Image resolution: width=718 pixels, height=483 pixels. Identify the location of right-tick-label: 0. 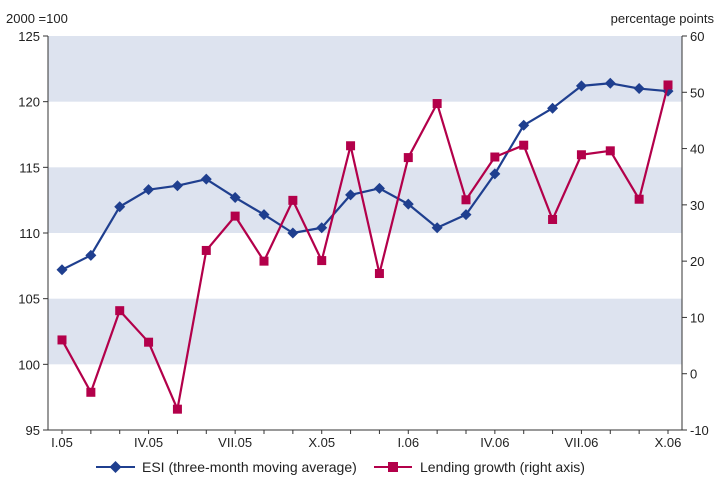
(693, 374).